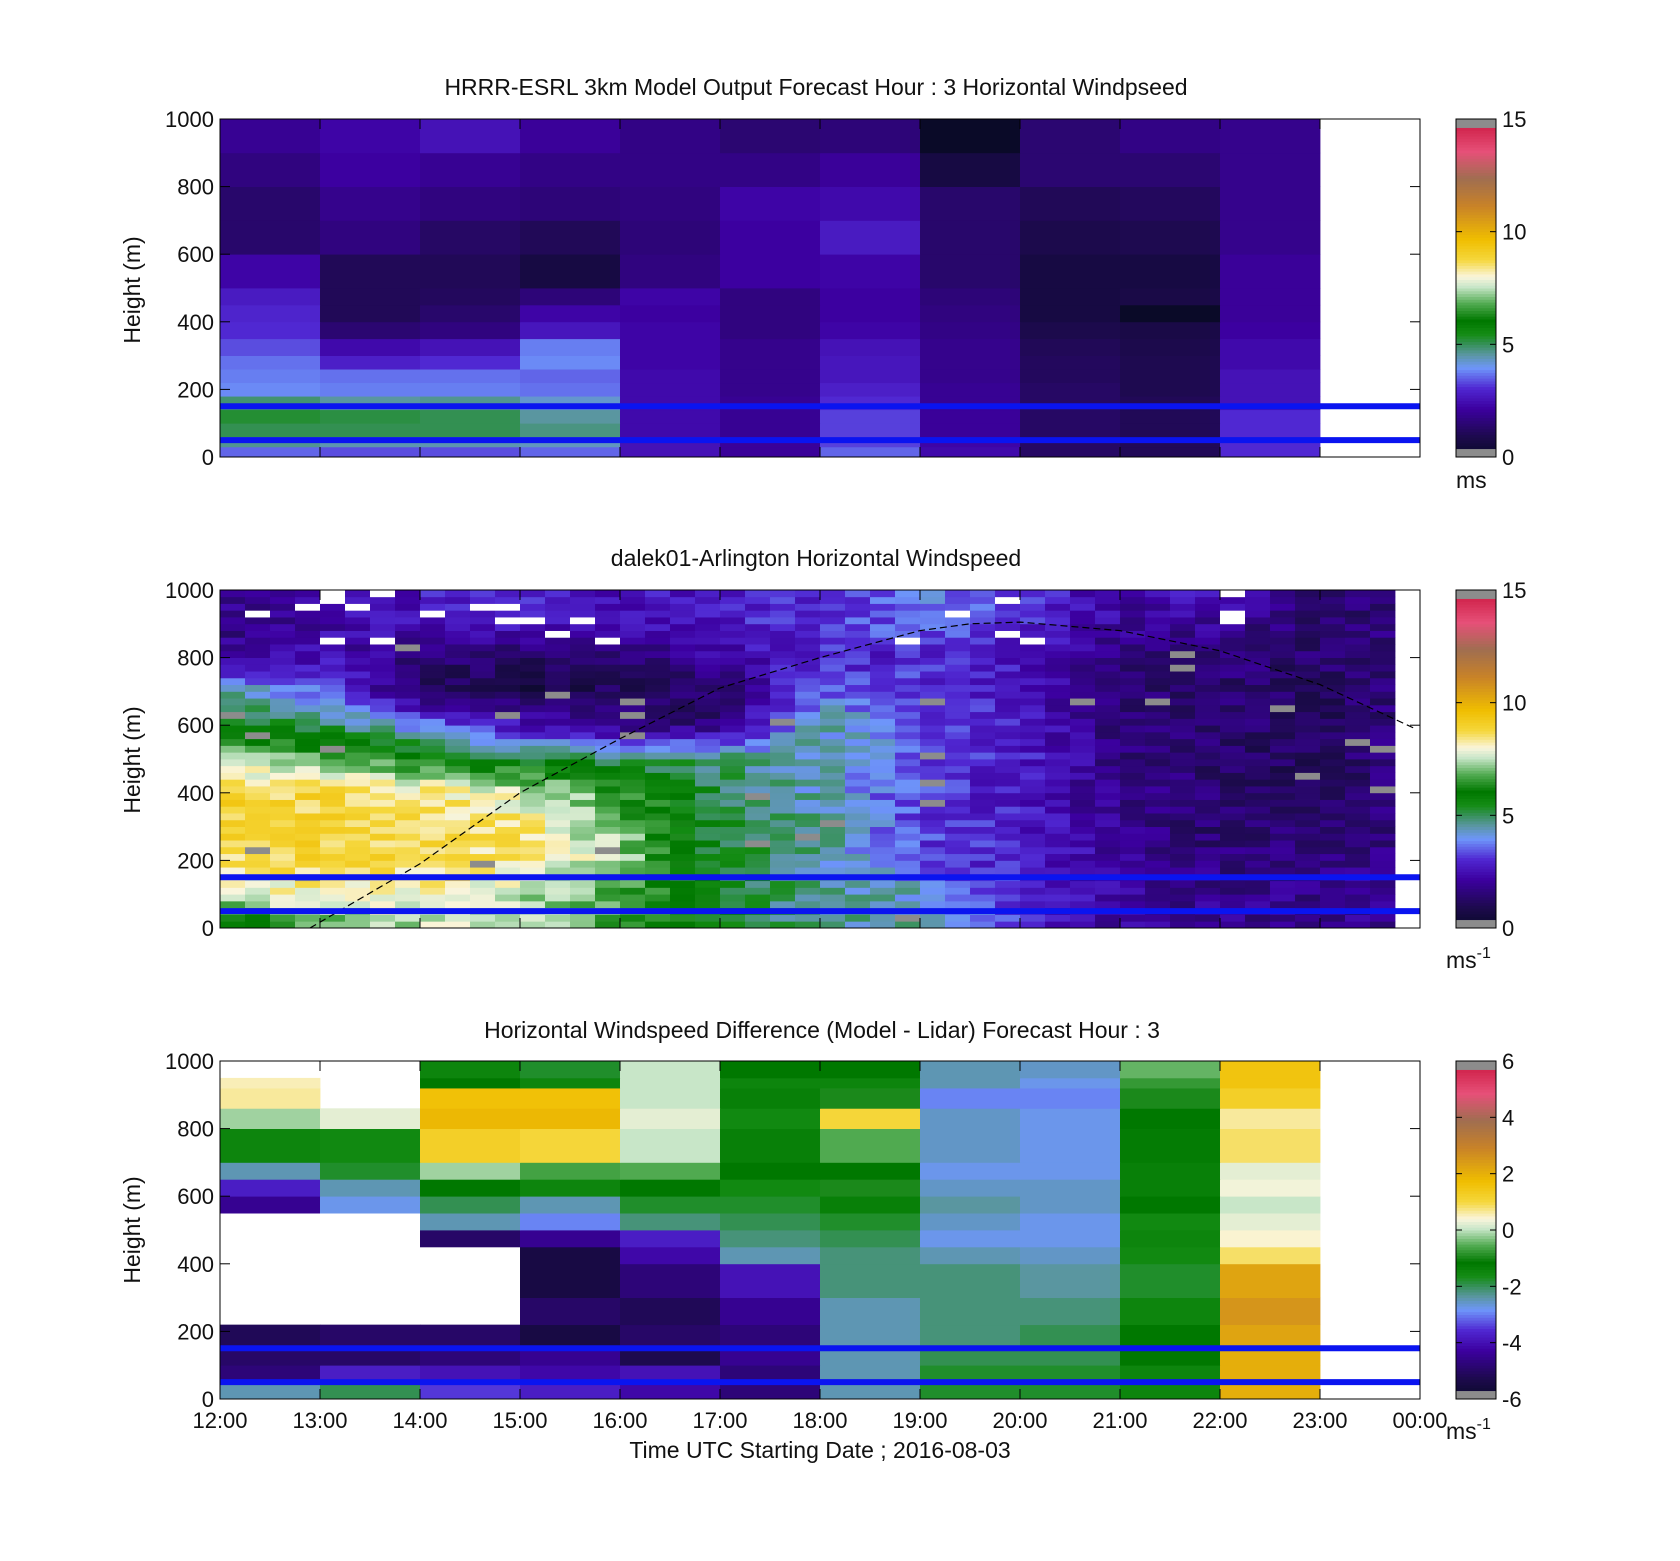 This screenshot has width=1680, height=1561. I want to click on x-tick-label: 21:00, so click(1119, 1420).